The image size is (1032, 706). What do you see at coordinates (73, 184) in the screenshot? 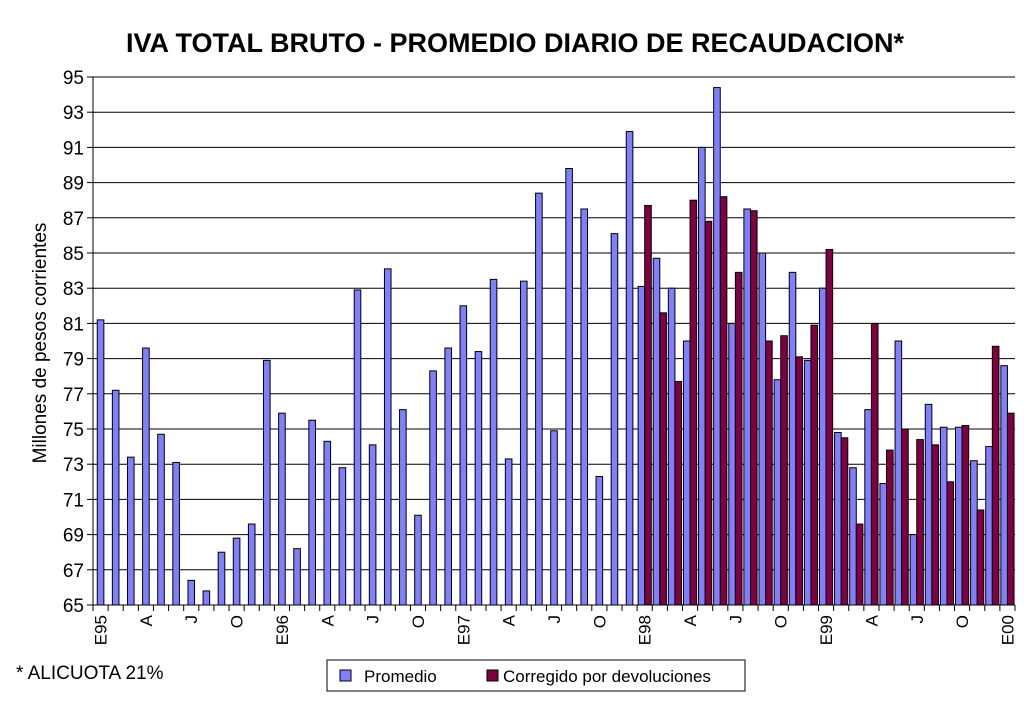
I see `y-tick-label: 89` at bounding box center [73, 184].